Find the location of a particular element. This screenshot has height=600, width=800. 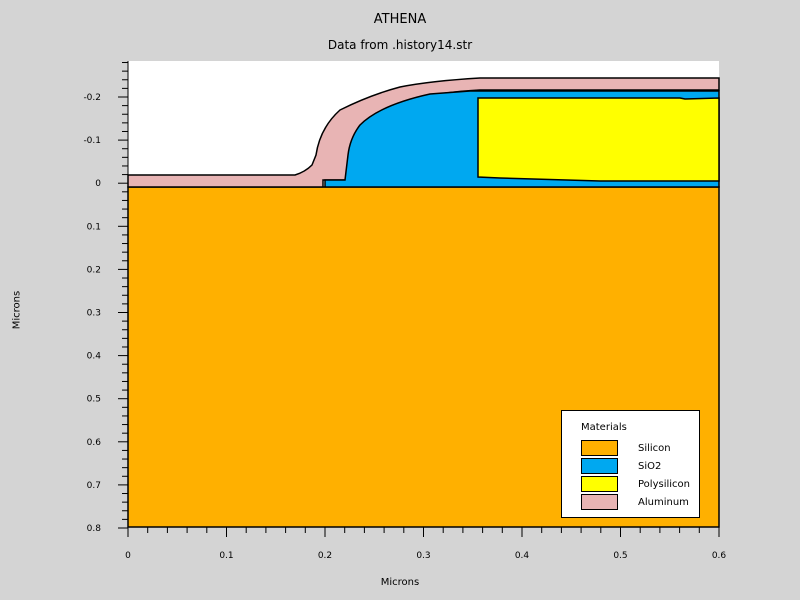

legend-swatch-polysilicon is located at coordinates (599, 484).